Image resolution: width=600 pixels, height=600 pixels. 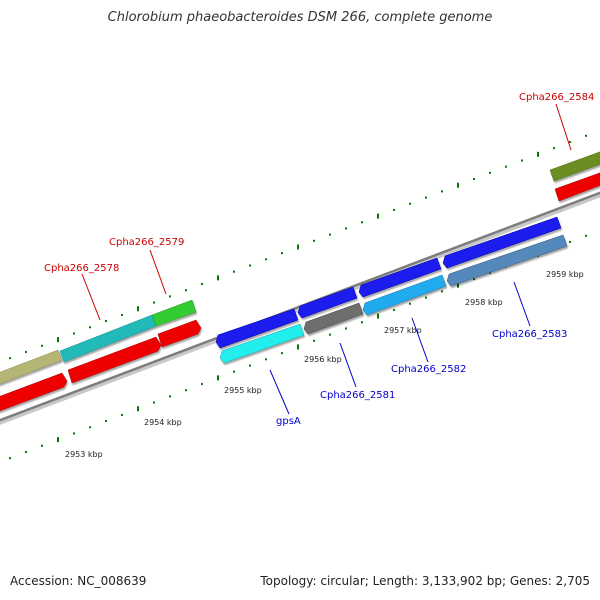 I want to click on gene-arrow-gpsA, so click(x=262, y=343).